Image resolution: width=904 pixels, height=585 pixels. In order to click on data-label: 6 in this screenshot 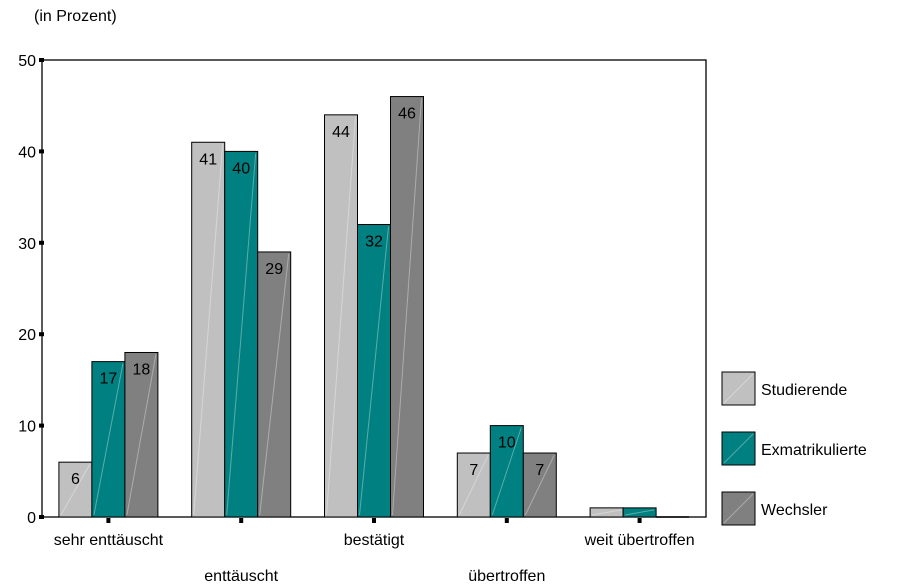, I will do `click(75, 479)`.